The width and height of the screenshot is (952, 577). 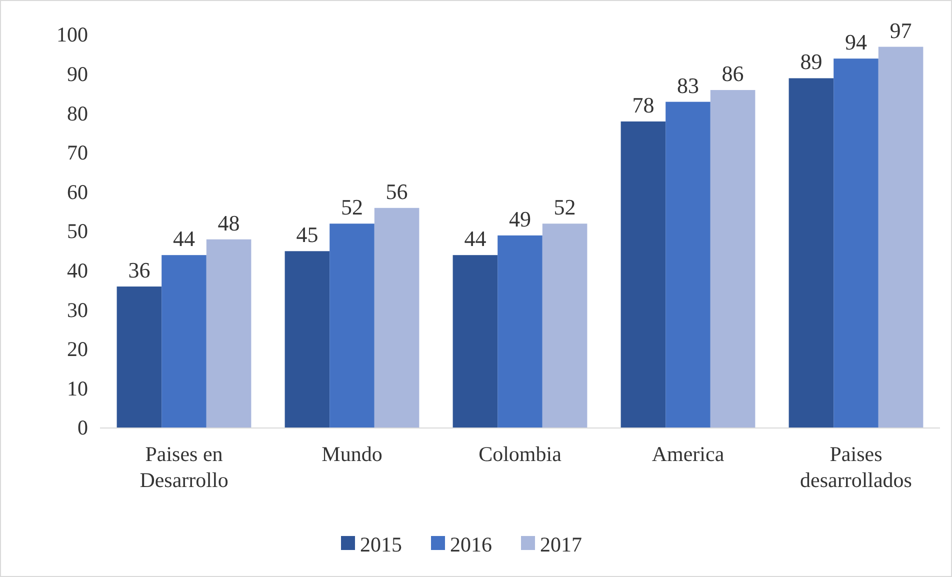 I want to click on y-tick-label: 30, so click(x=77, y=310).